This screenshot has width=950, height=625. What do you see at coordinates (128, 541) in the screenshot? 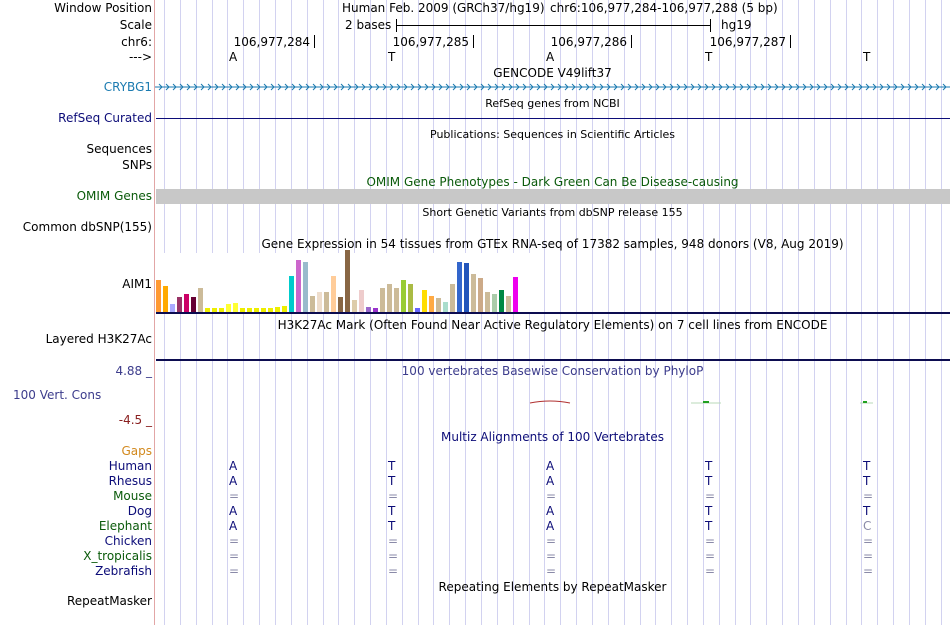
I see `species-label-chicken: Chicken` at bounding box center [128, 541].